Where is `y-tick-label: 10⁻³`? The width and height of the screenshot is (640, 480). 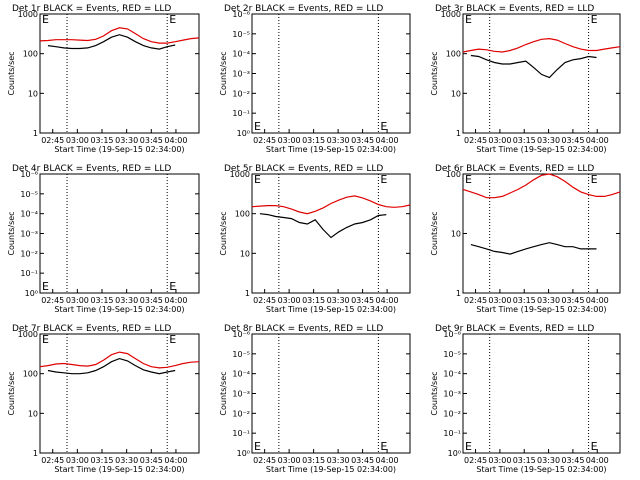
y-tick-label: 10⁻³ is located at coordinates (452, 394).